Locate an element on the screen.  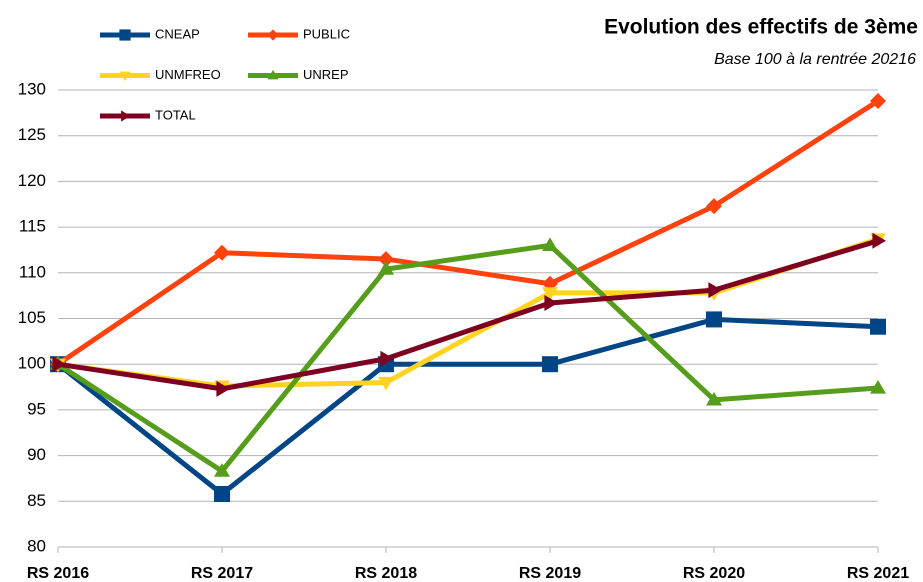
x-tick-label: RS 2019 is located at coordinates (550, 573).